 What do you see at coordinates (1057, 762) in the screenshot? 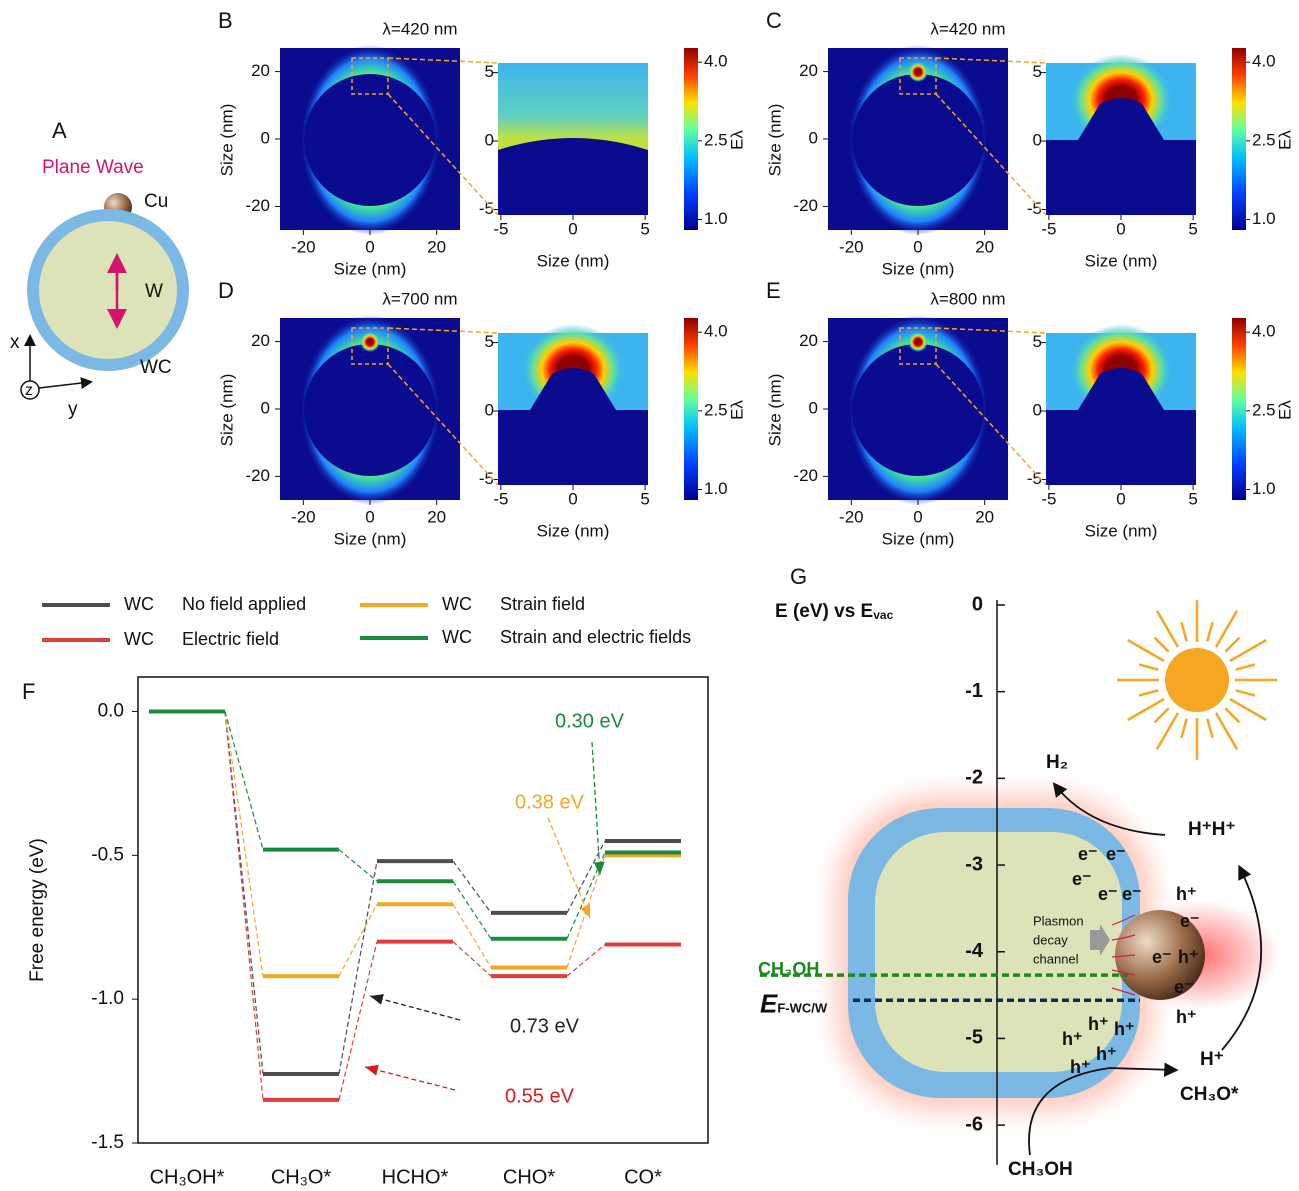
I see `species-label: H₂` at bounding box center [1057, 762].